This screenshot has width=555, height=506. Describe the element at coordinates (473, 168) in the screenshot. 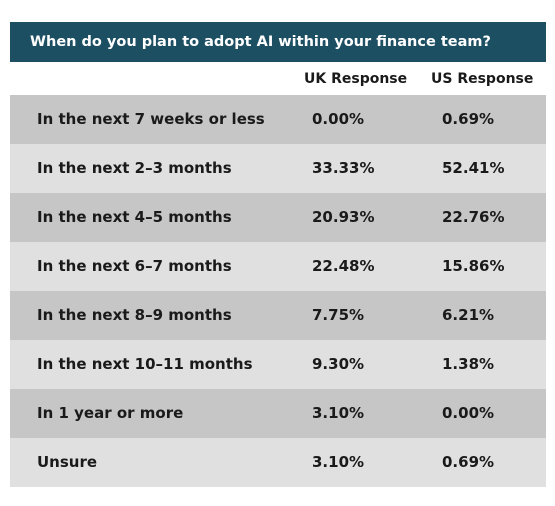

I see `us-value: 52.41%` at that location.